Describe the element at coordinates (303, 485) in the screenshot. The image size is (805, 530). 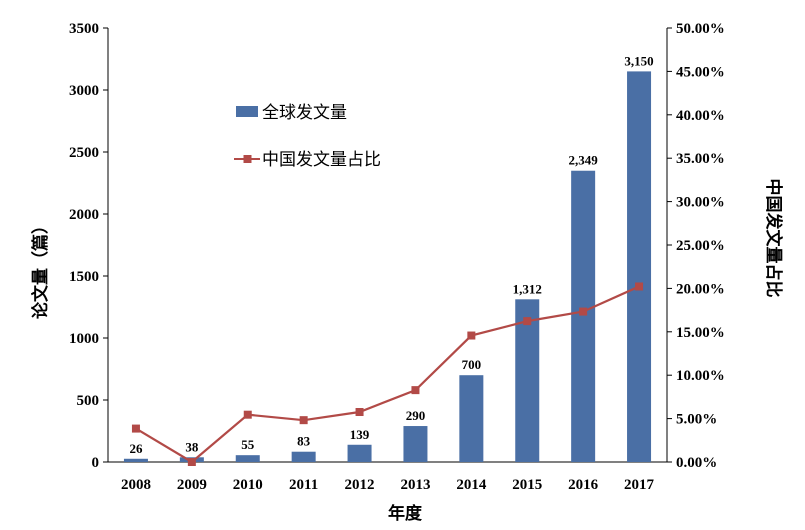
I see `x-tick-label: 2011` at that location.